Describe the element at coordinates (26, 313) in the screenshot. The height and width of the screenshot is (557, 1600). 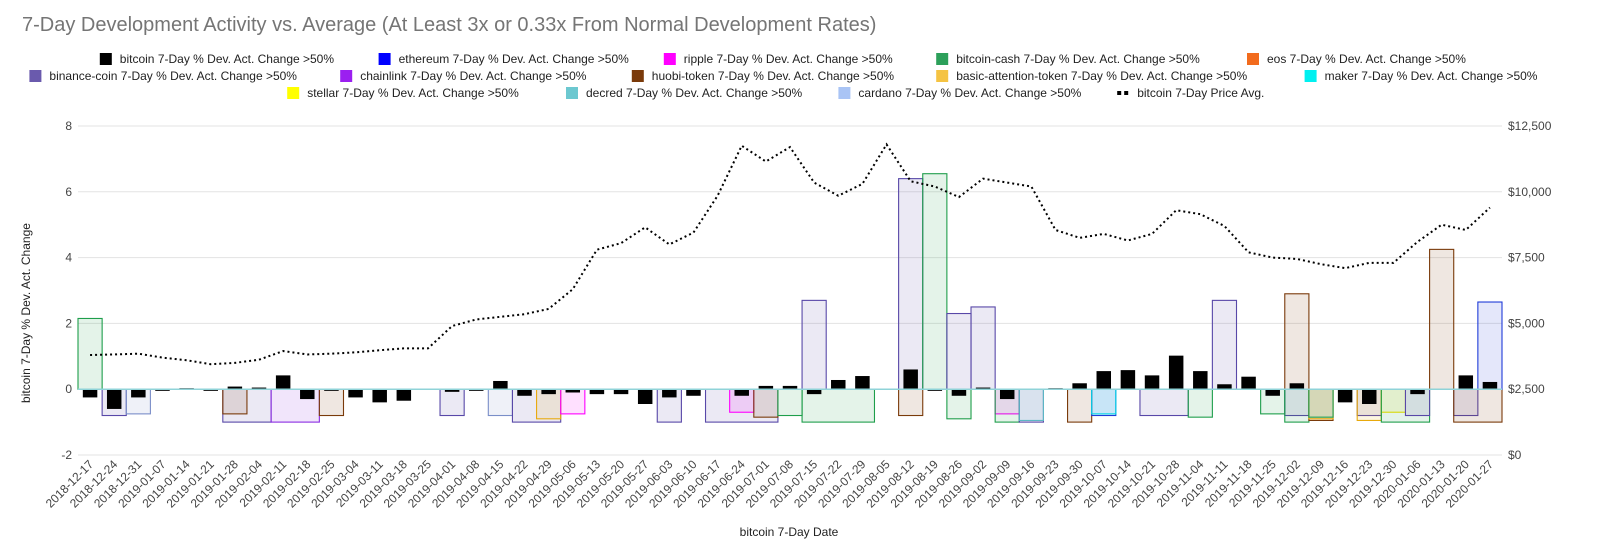
I see `y-axis-title: bitcoin 7-Day % Dev. Act. Change` at that location.